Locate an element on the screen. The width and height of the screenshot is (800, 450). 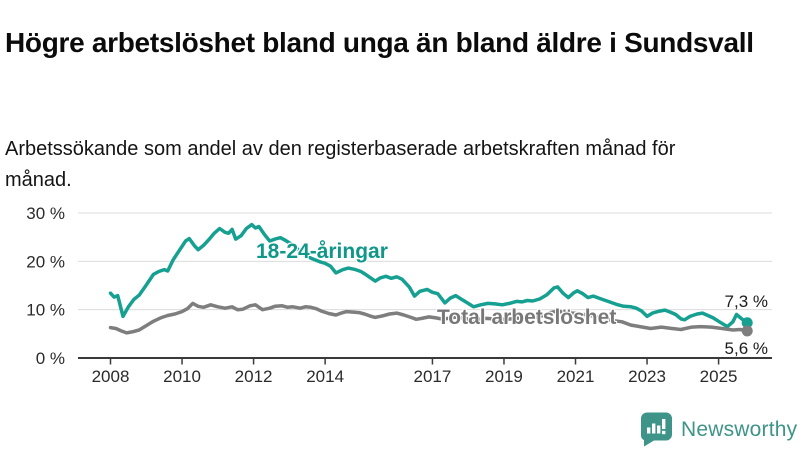
x-tick-label: 2025 is located at coordinates (719, 376).